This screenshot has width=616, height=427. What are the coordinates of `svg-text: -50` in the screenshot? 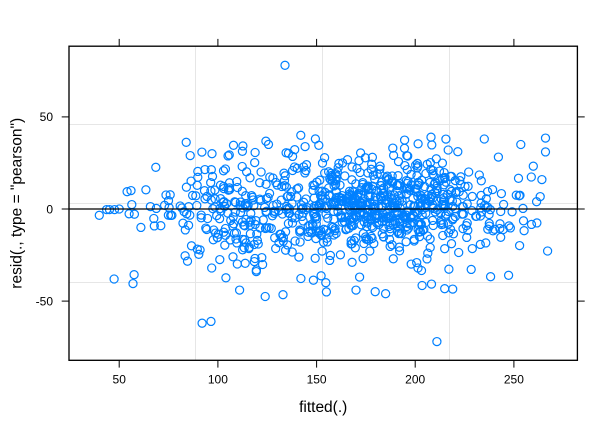 It's located at (45, 301).